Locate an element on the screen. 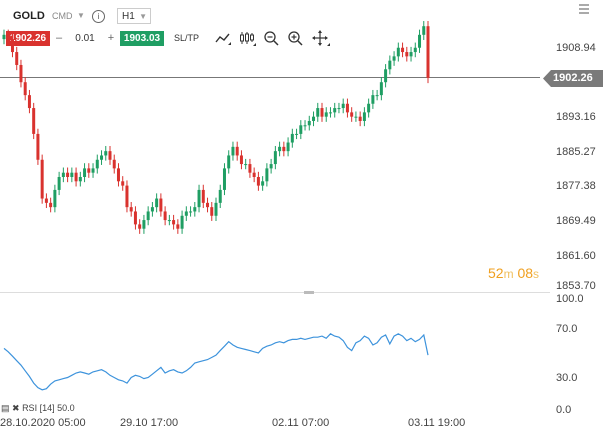 The image size is (615, 432). price-label: 1877.38 is located at coordinates (576, 186).